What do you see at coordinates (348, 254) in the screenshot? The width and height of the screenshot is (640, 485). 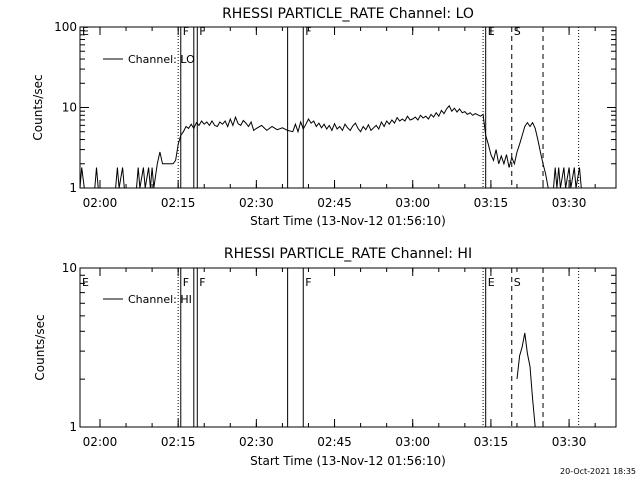 I see `chart-title: RHESSI PARTICLE_RATE Channel: HI` at bounding box center [348, 254].